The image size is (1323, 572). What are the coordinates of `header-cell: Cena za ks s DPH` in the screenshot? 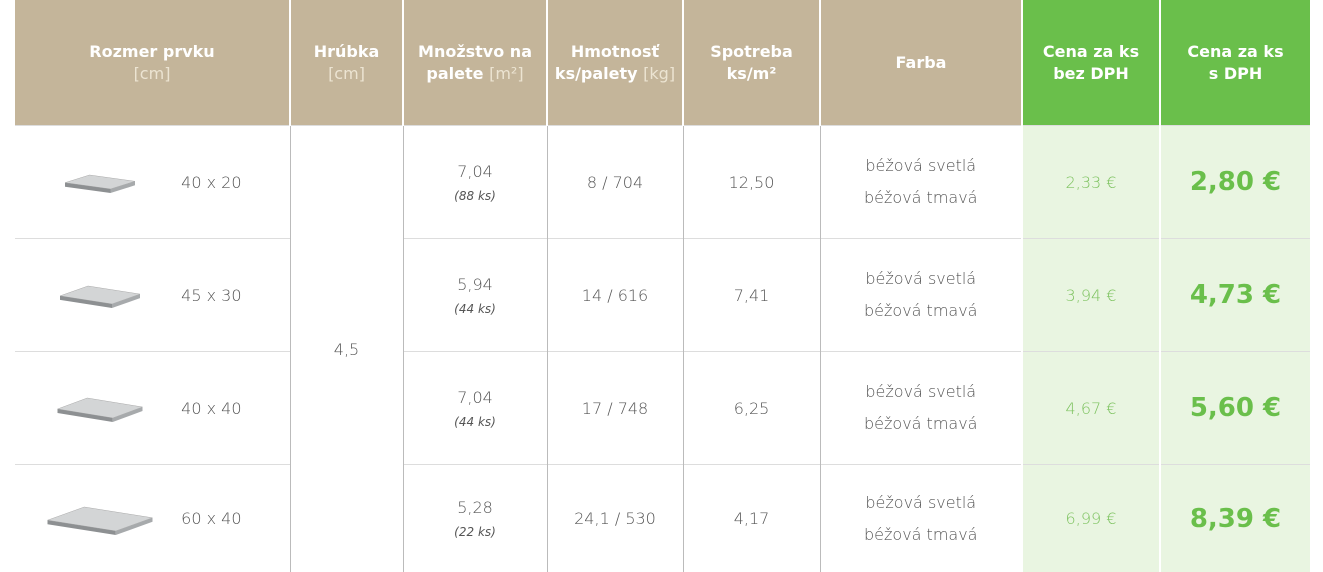 It's located at (1234, 63).